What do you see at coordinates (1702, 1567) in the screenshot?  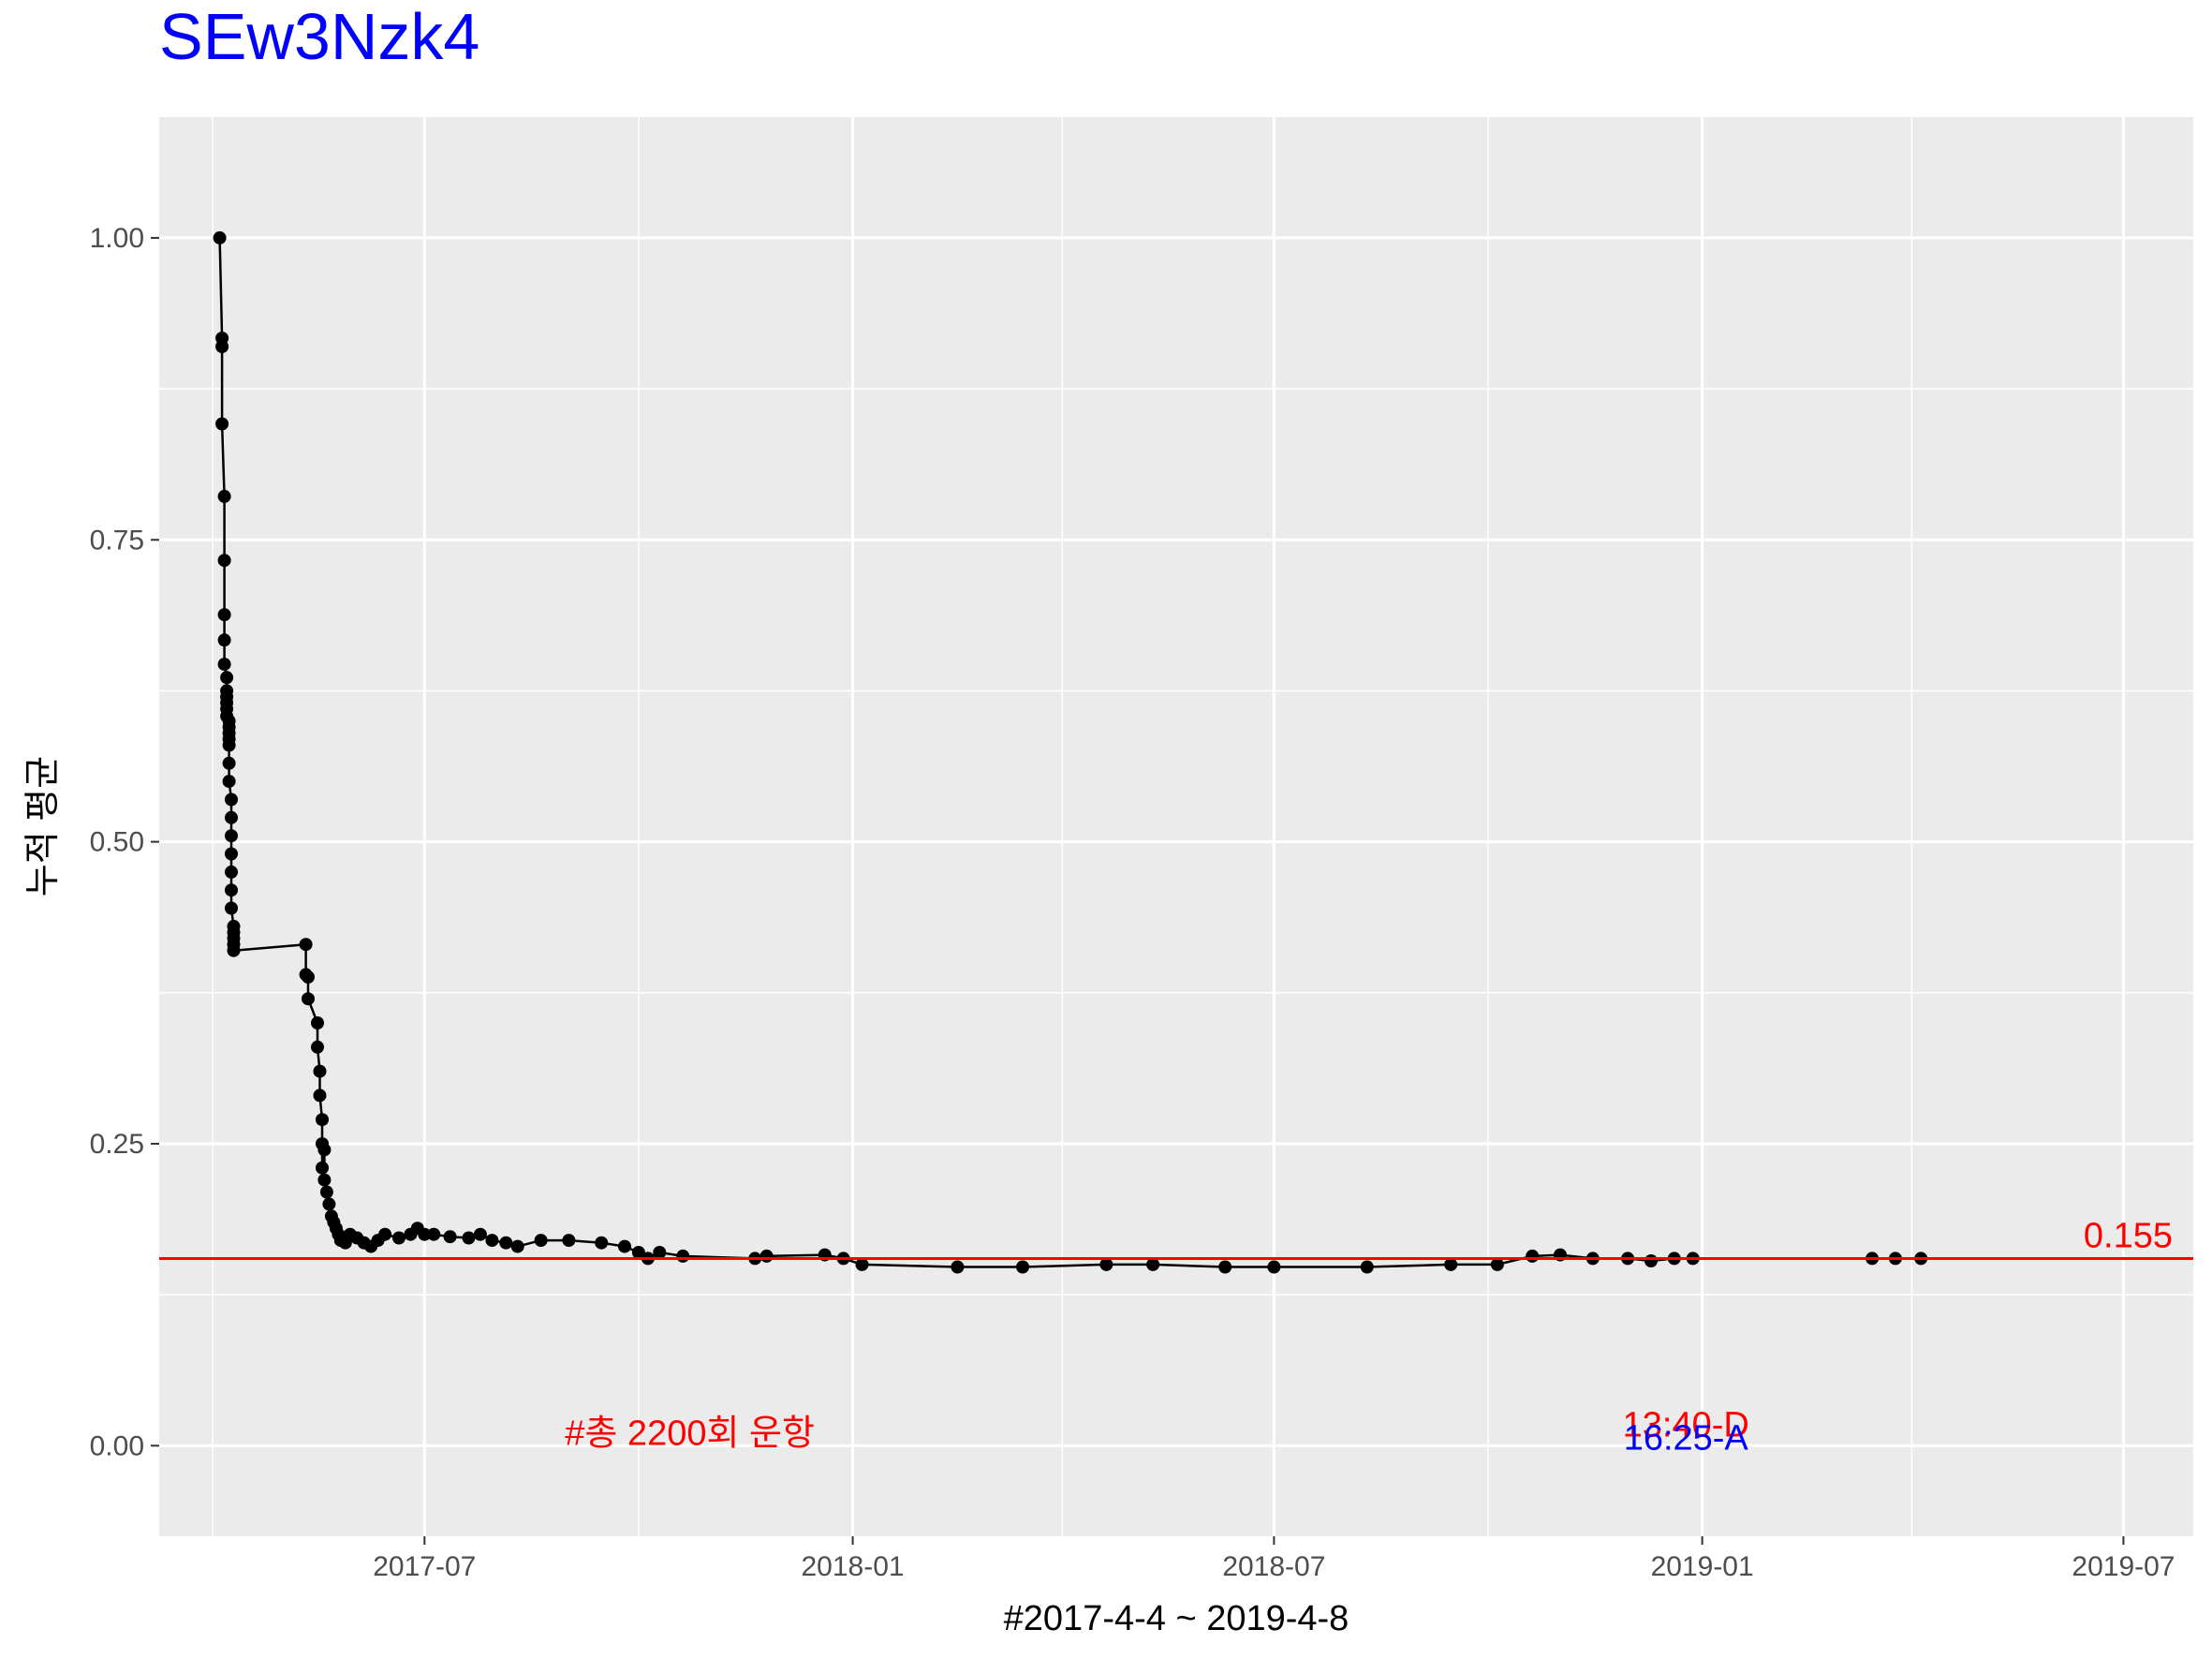 I see `x-tick-label: 2019-01` at bounding box center [1702, 1567].